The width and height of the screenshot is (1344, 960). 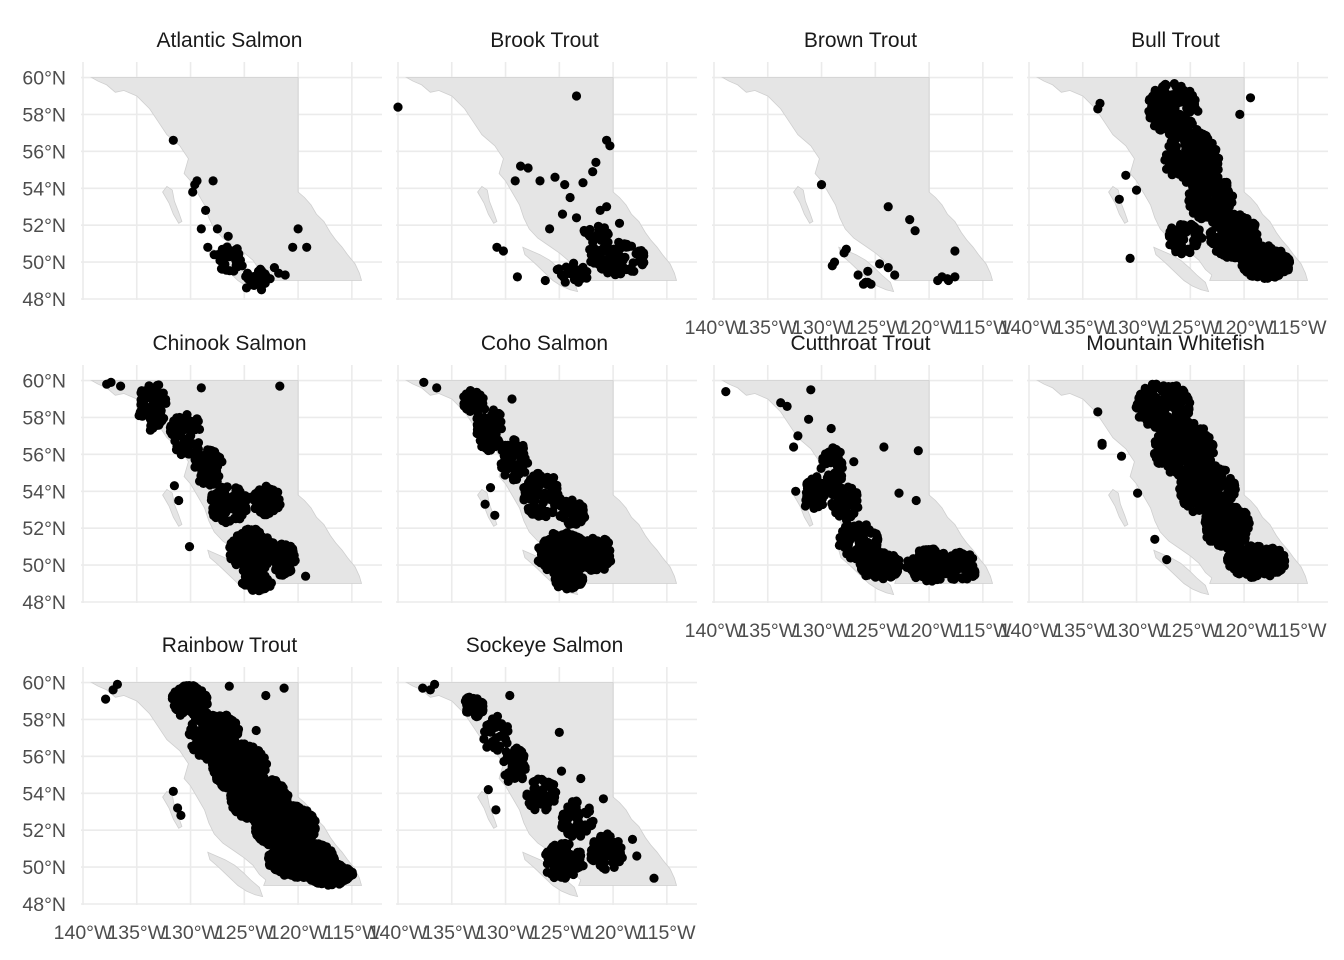 I want to click on y-tick-label: 60°N, so click(x=44, y=382).